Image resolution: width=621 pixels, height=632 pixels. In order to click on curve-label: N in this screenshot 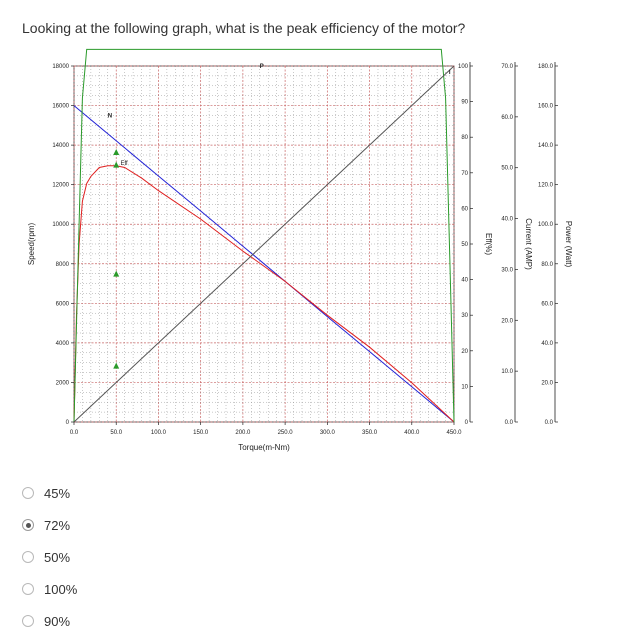, I will do `click(110, 116)`.